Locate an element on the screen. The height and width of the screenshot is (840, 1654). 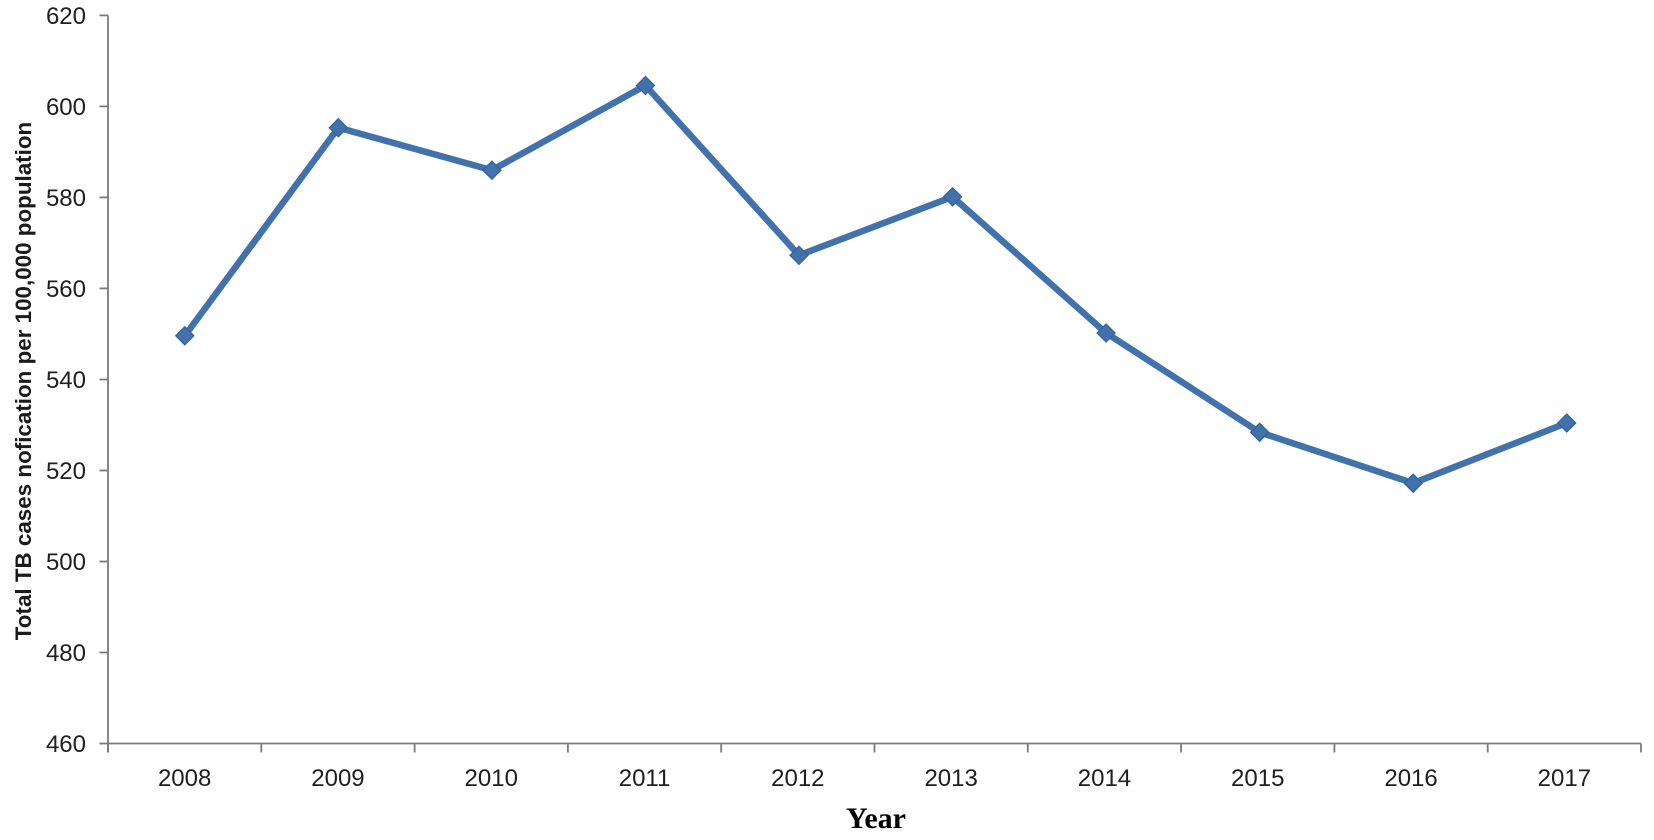
svg-text: 2016 is located at coordinates (1410, 778).